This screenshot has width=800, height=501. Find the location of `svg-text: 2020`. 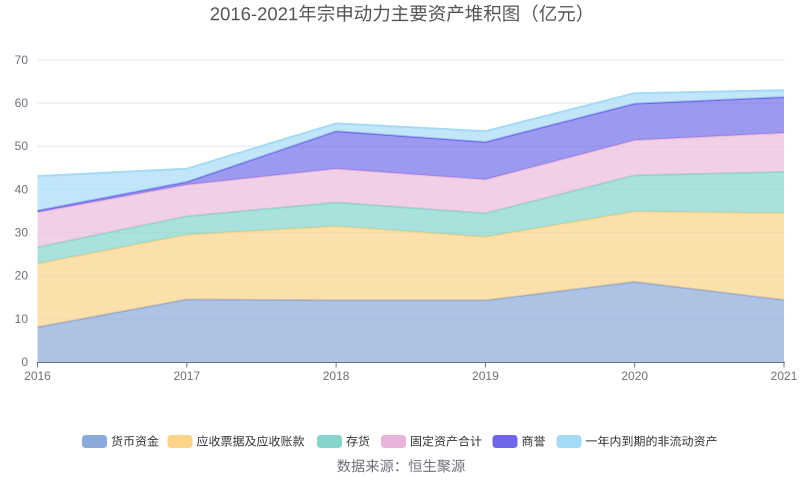

svg-text: 2020 is located at coordinates (634, 376).